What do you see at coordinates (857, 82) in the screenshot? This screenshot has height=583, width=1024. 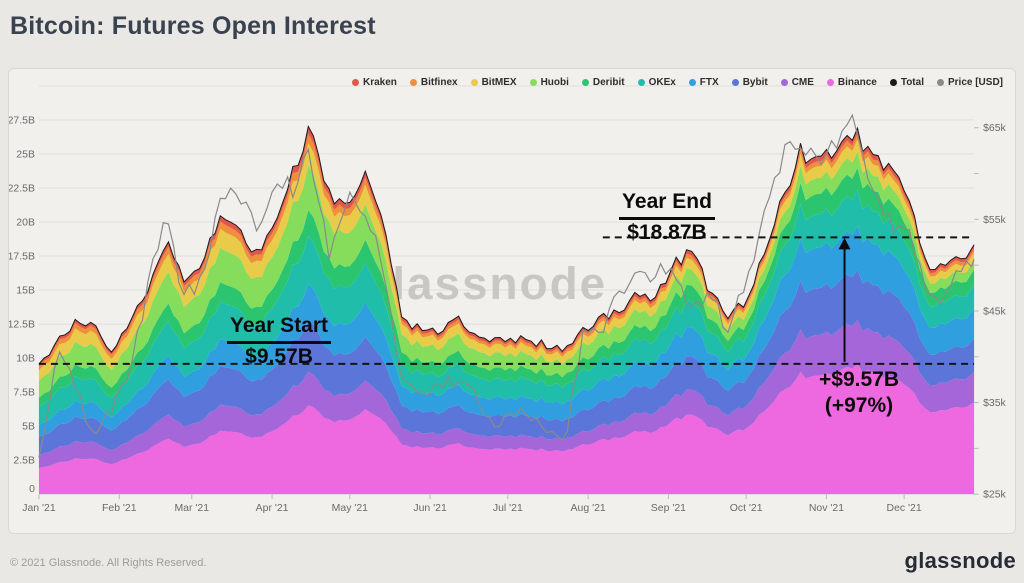 I see `legend-label: Binance` at bounding box center [857, 82].